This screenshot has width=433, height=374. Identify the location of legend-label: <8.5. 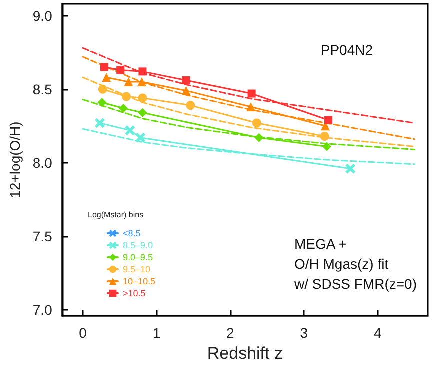
(132, 233).